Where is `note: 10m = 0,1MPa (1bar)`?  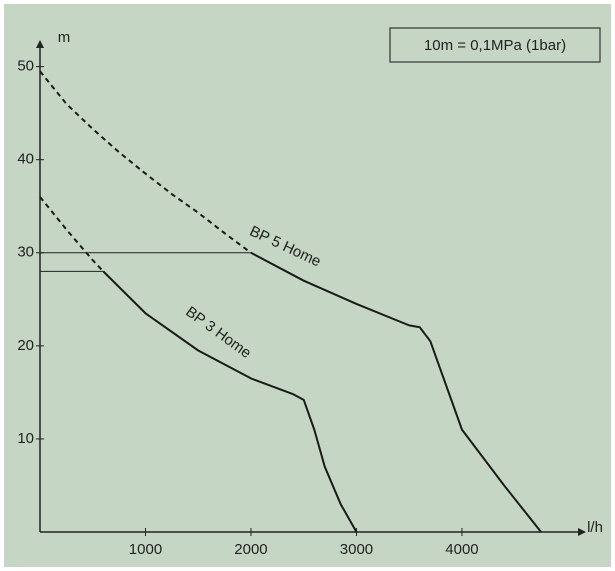 note: 10m = 0,1MPa (1bar) is located at coordinates (495, 45).